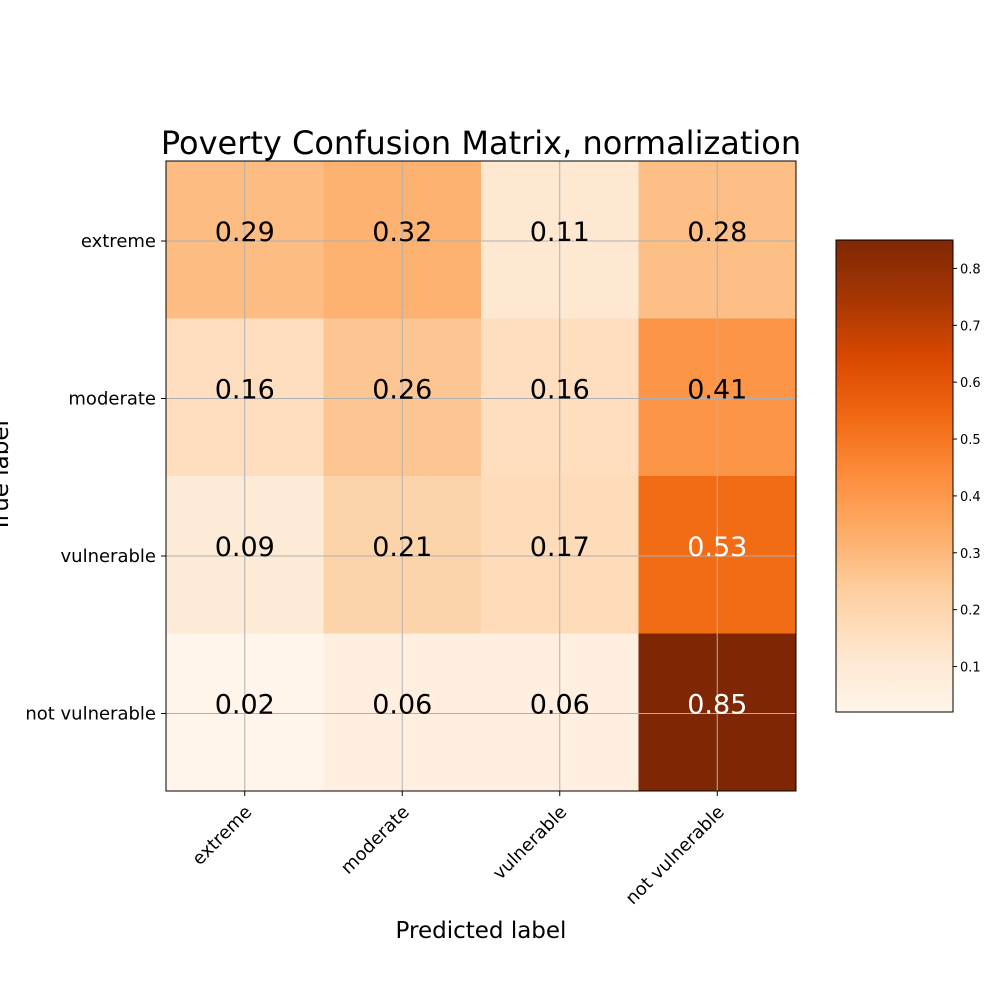  I want to click on y-tick-label: moderate, so click(112, 399).